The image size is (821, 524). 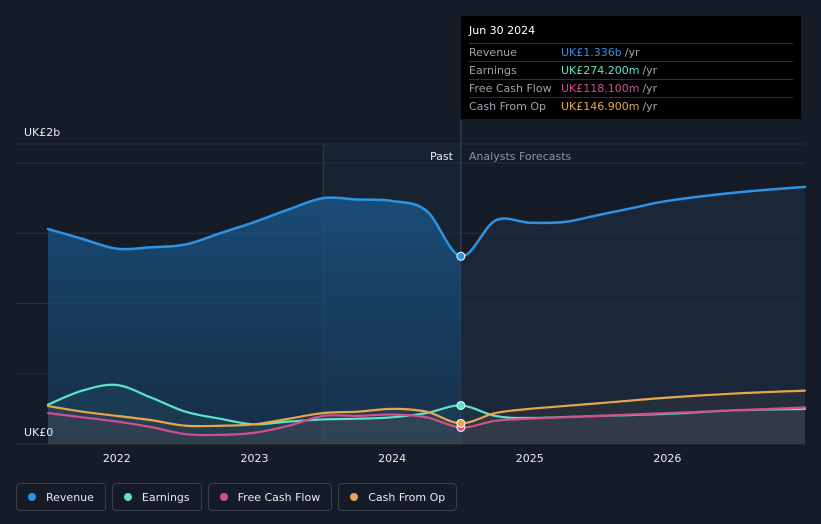 What do you see at coordinates (442, 156) in the screenshot?
I see `past-label: Past` at bounding box center [442, 156].